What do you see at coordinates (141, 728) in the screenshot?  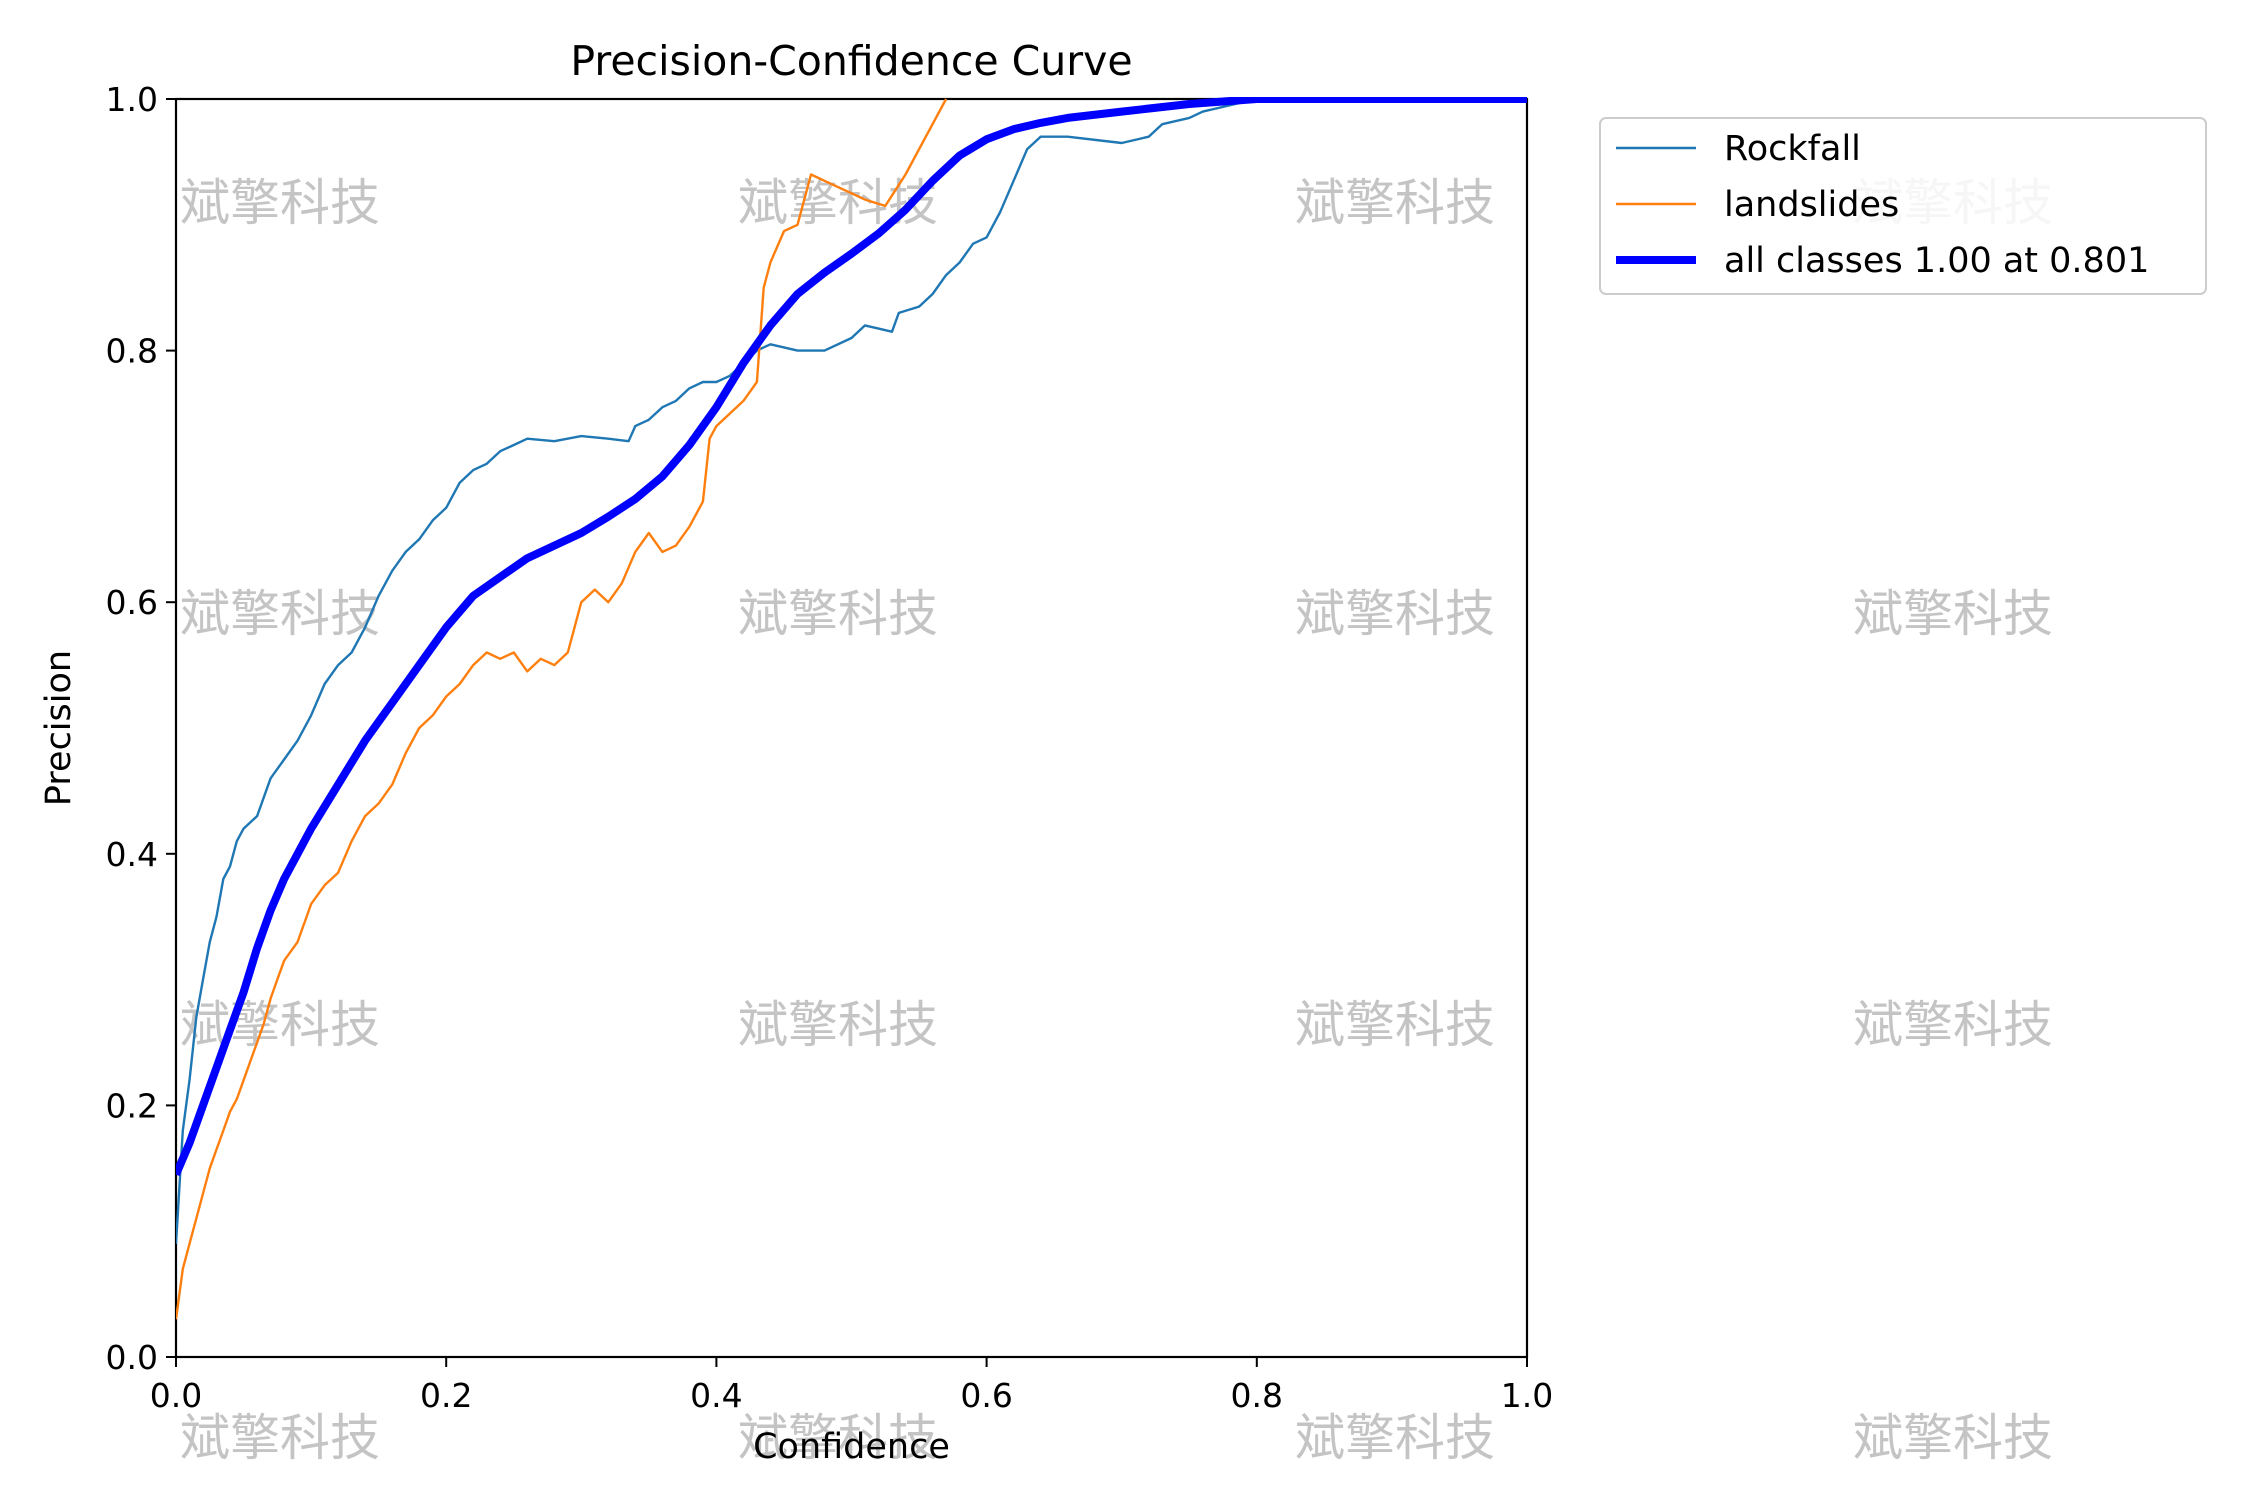 I see `y-axis-ticks: 0.0 0.2 0.4 0.6 0.8 1.0` at bounding box center [141, 728].